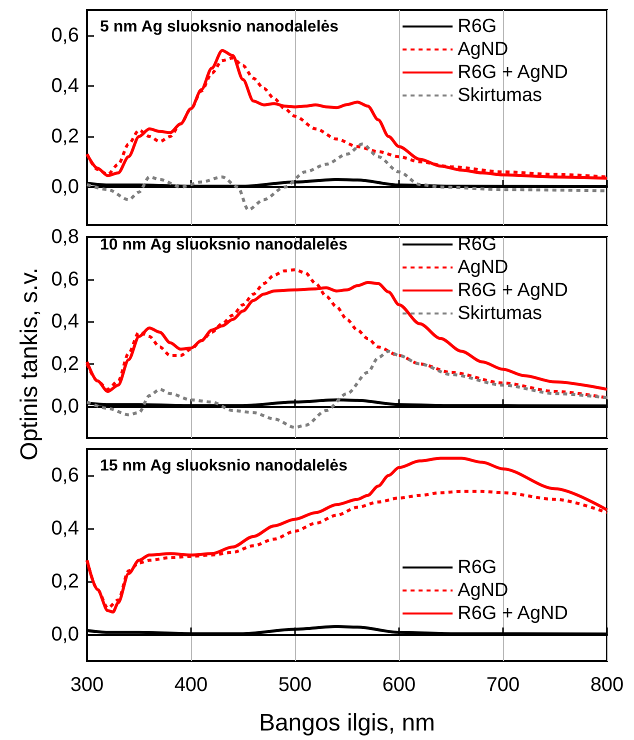  I want to click on text: 5 nm Ag sluoksnio nanodalelės, so click(219, 27).